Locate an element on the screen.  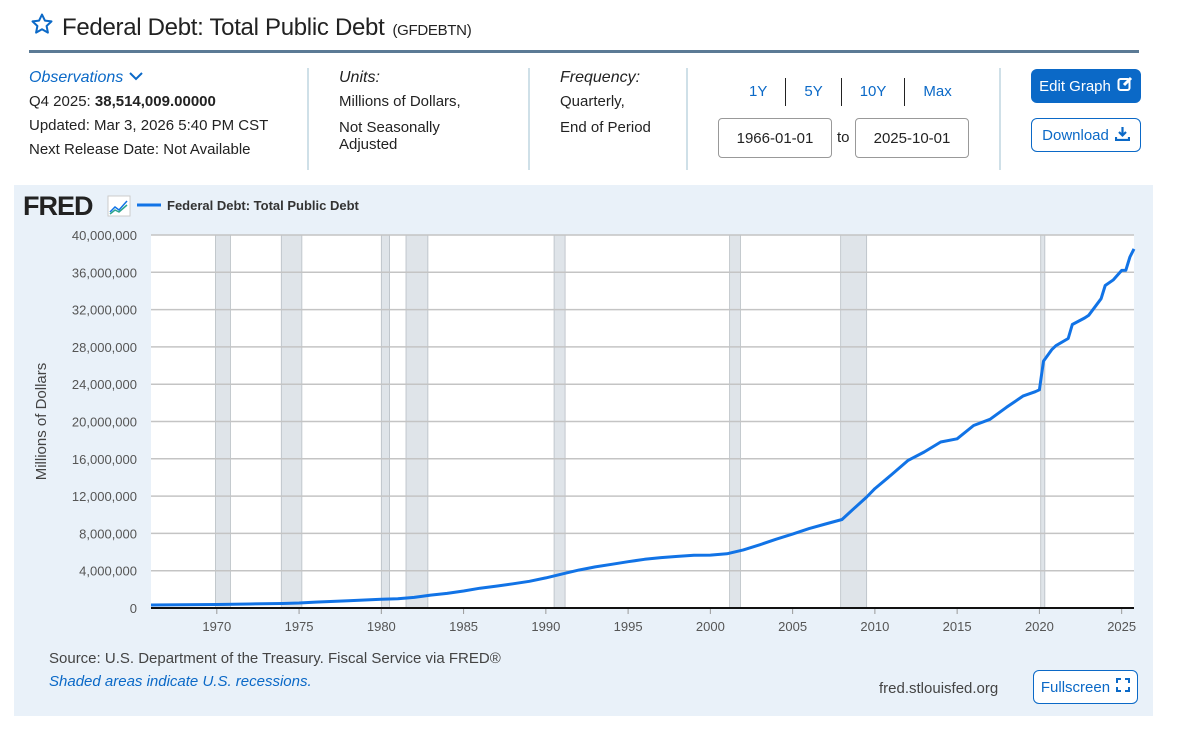
x-tick-label: 2015 is located at coordinates (957, 626).